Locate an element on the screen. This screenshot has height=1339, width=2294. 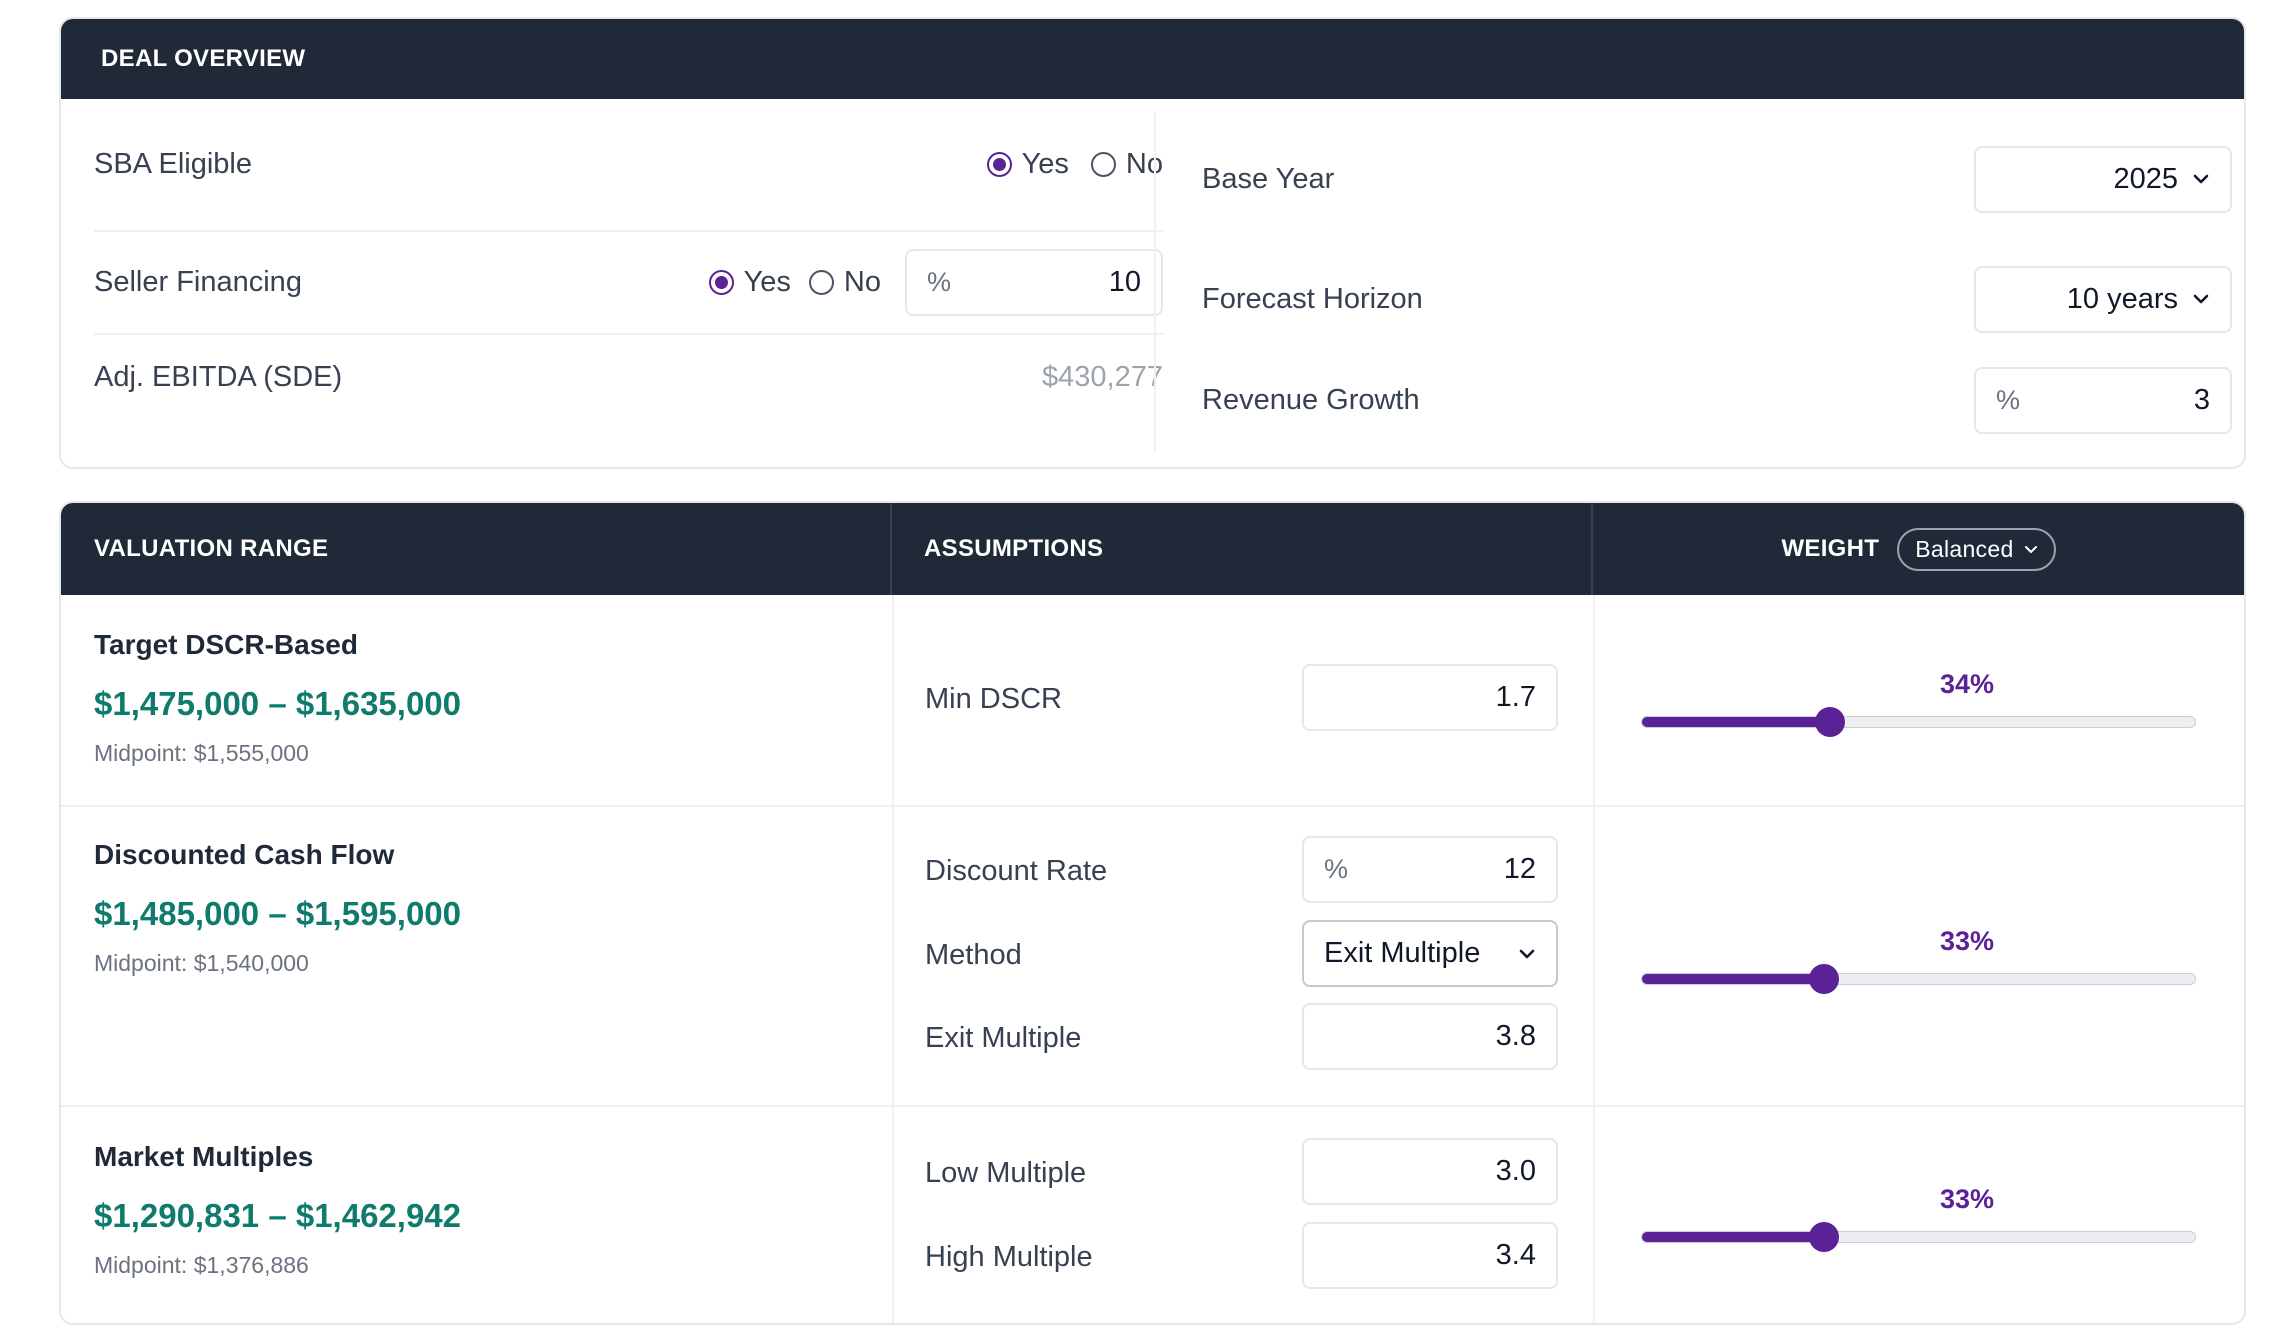
weight-mode-dropdown: Balanced is located at coordinates (1976, 549).